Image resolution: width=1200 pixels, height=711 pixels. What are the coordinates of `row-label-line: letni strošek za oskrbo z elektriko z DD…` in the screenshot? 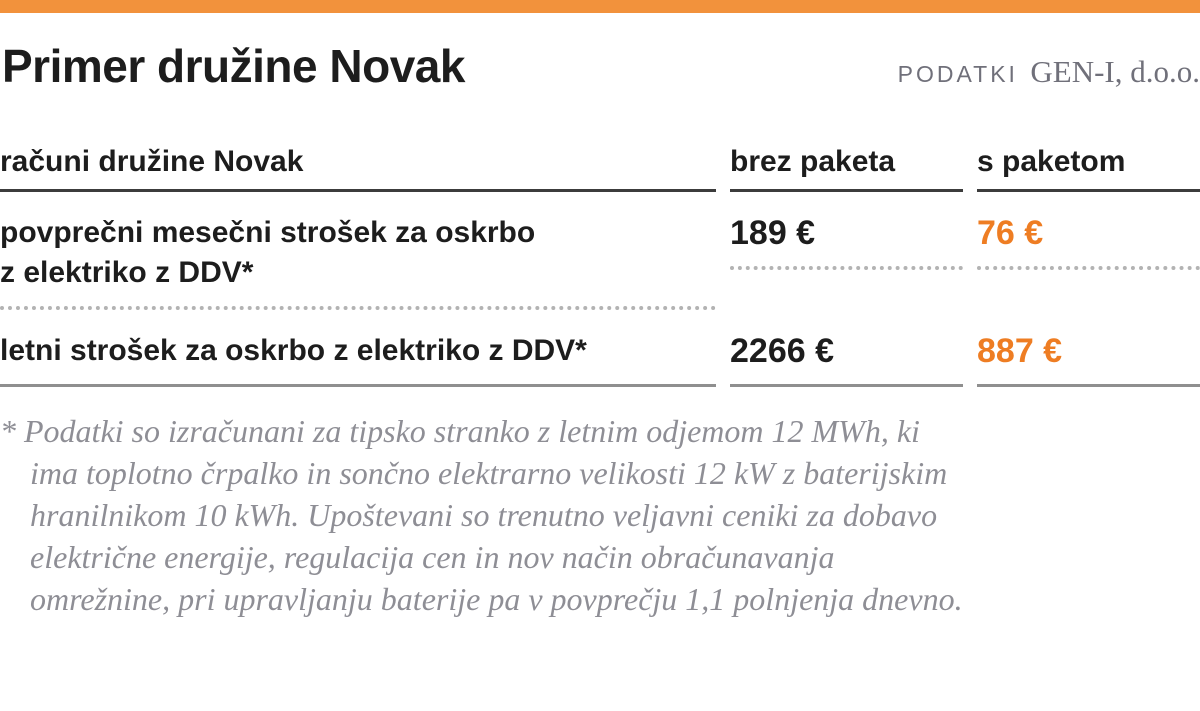 It's located at (293, 350).